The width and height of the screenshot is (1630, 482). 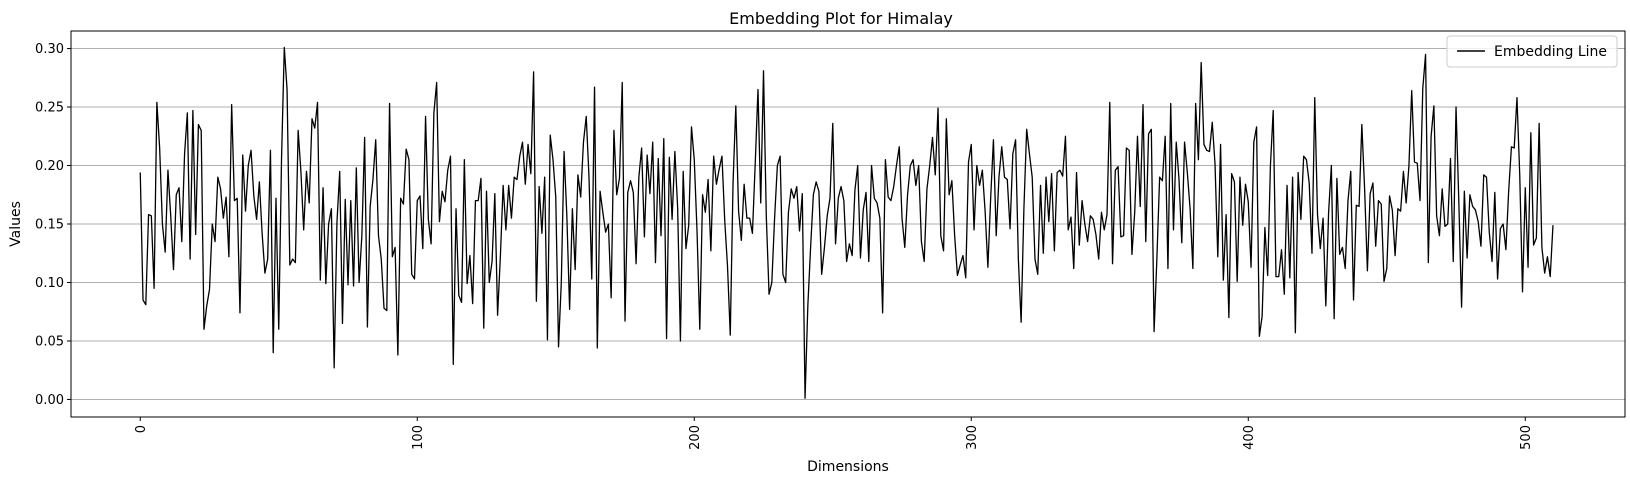 I want to click on x-tick-label: 200, so click(x=695, y=437).